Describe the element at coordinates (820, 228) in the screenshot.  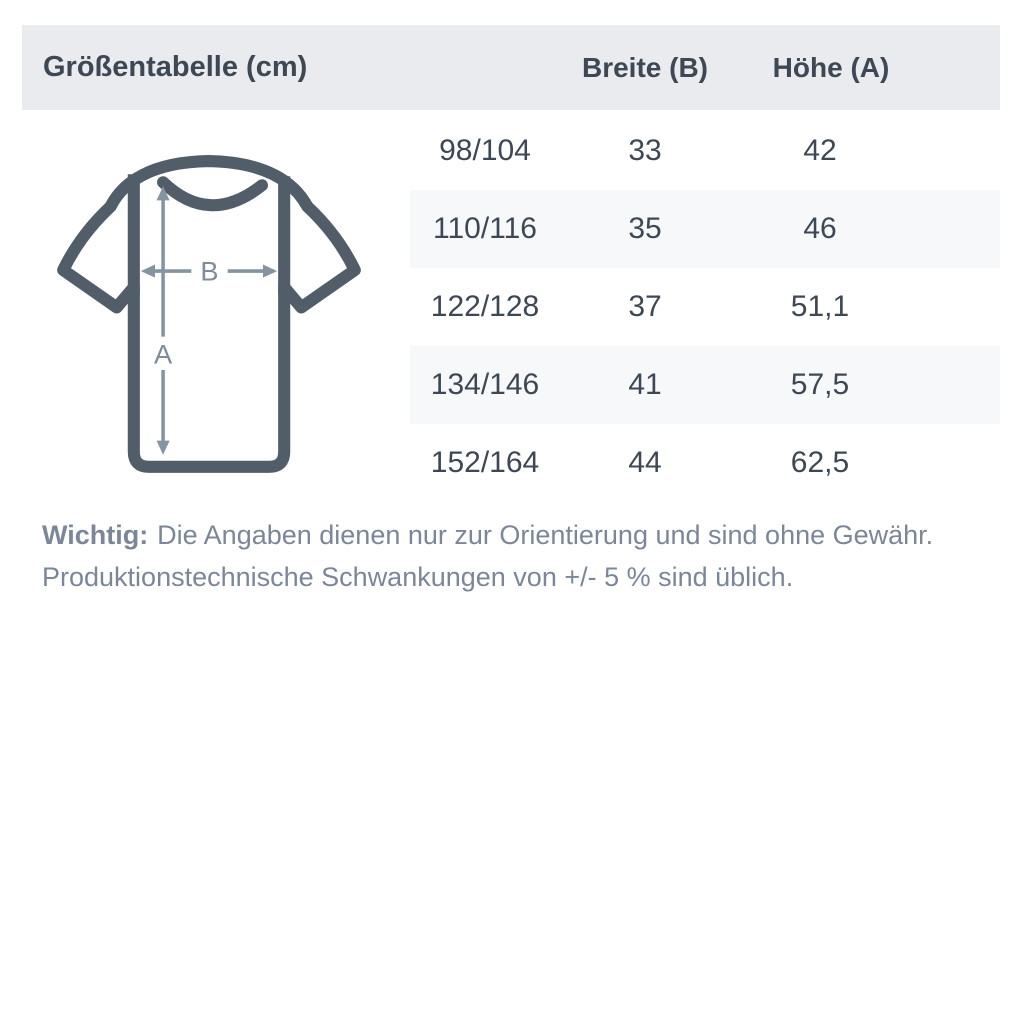
I see `height-cell: 46` at that location.